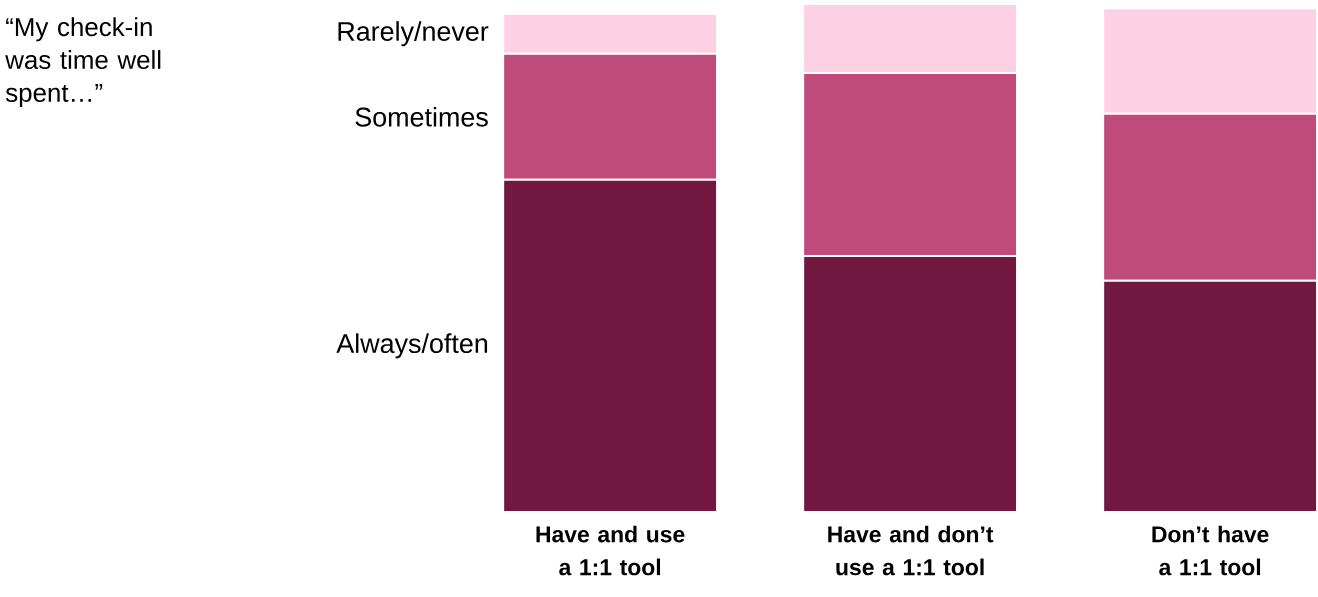  I want to click on series-label: Sometimes, so click(421, 116).